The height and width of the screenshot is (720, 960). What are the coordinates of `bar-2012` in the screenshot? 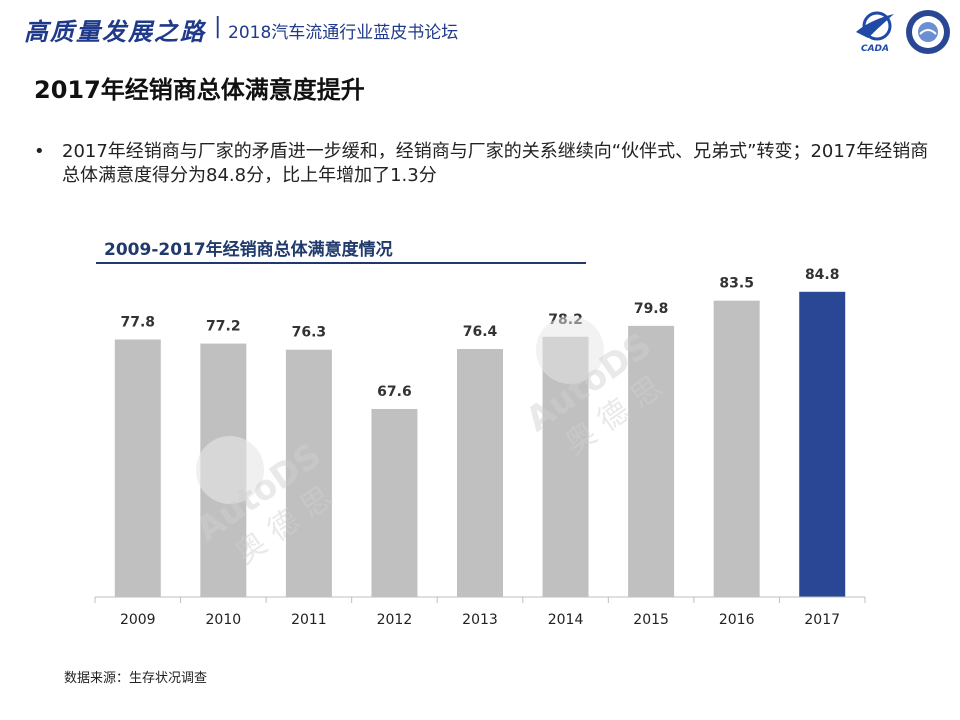 It's located at (394, 502).